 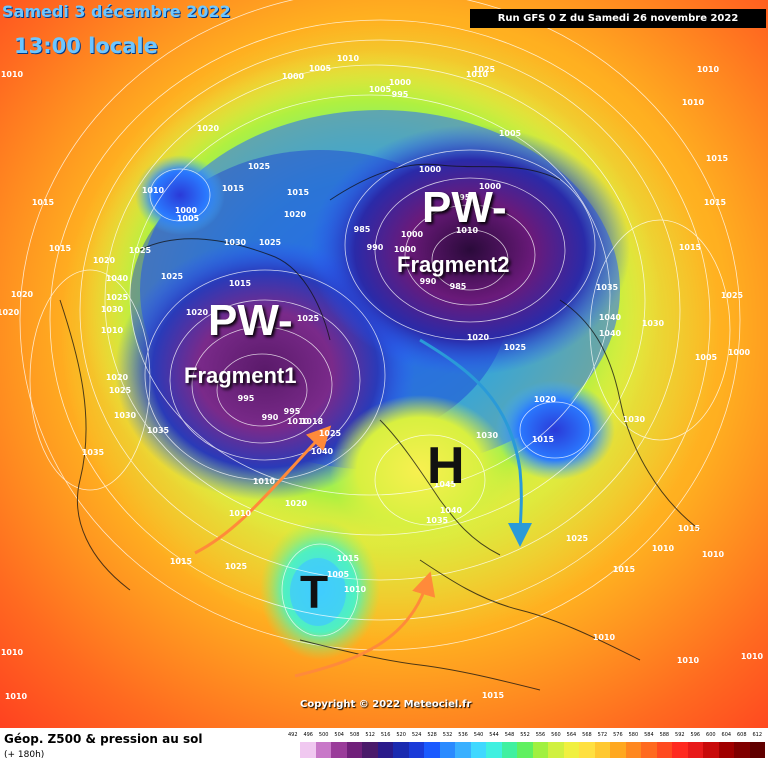 What do you see at coordinates (447, 735) in the screenshot?
I see `color-scale-tick: 532` at bounding box center [447, 735].